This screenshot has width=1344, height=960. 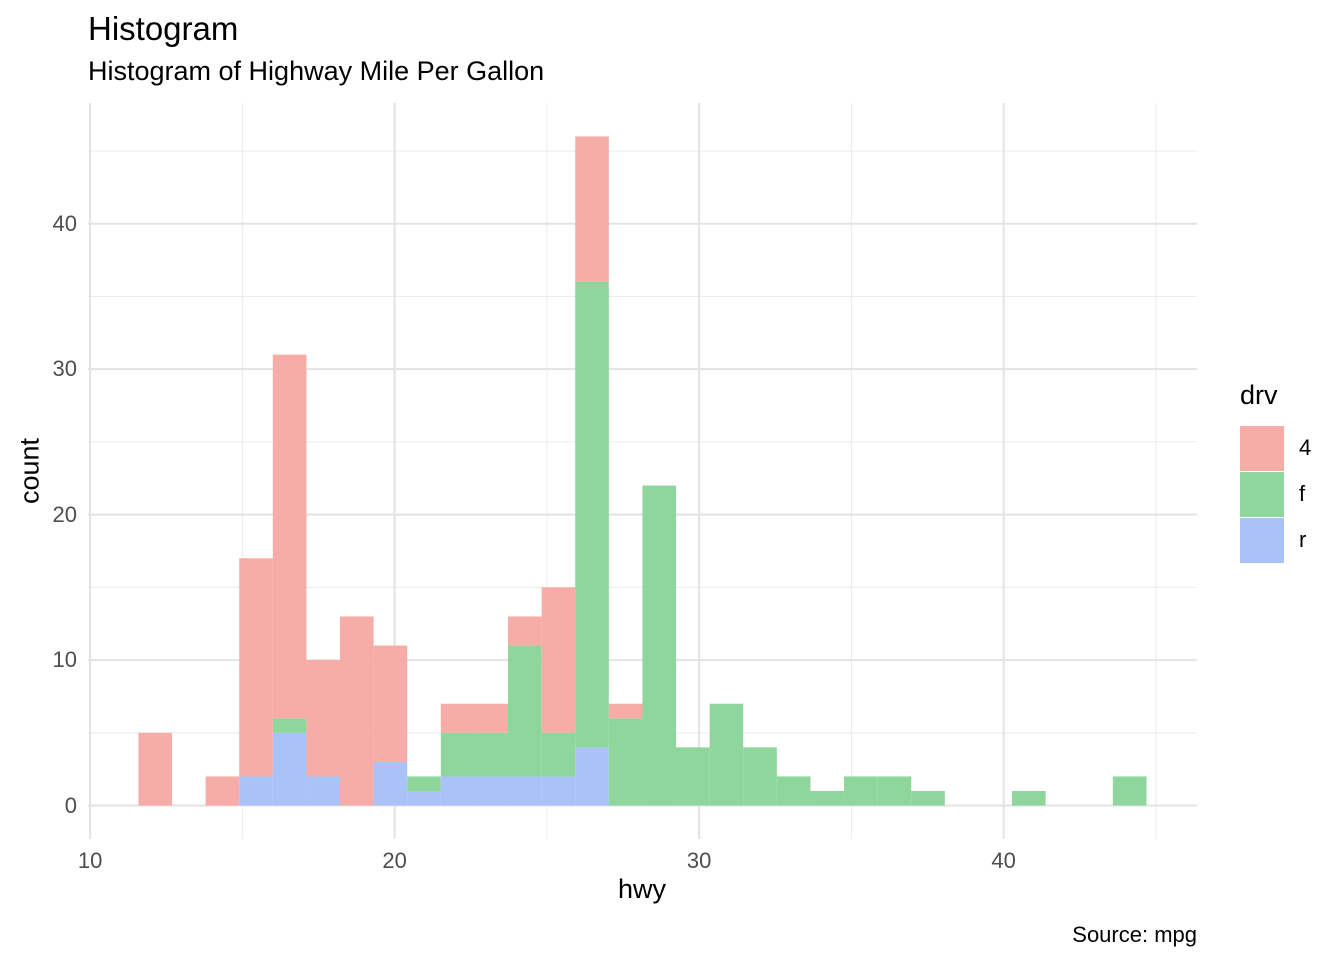 What do you see at coordinates (642, 889) in the screenshot?
I see `x-axis-title: hwy` at bounding box center [642, 889].